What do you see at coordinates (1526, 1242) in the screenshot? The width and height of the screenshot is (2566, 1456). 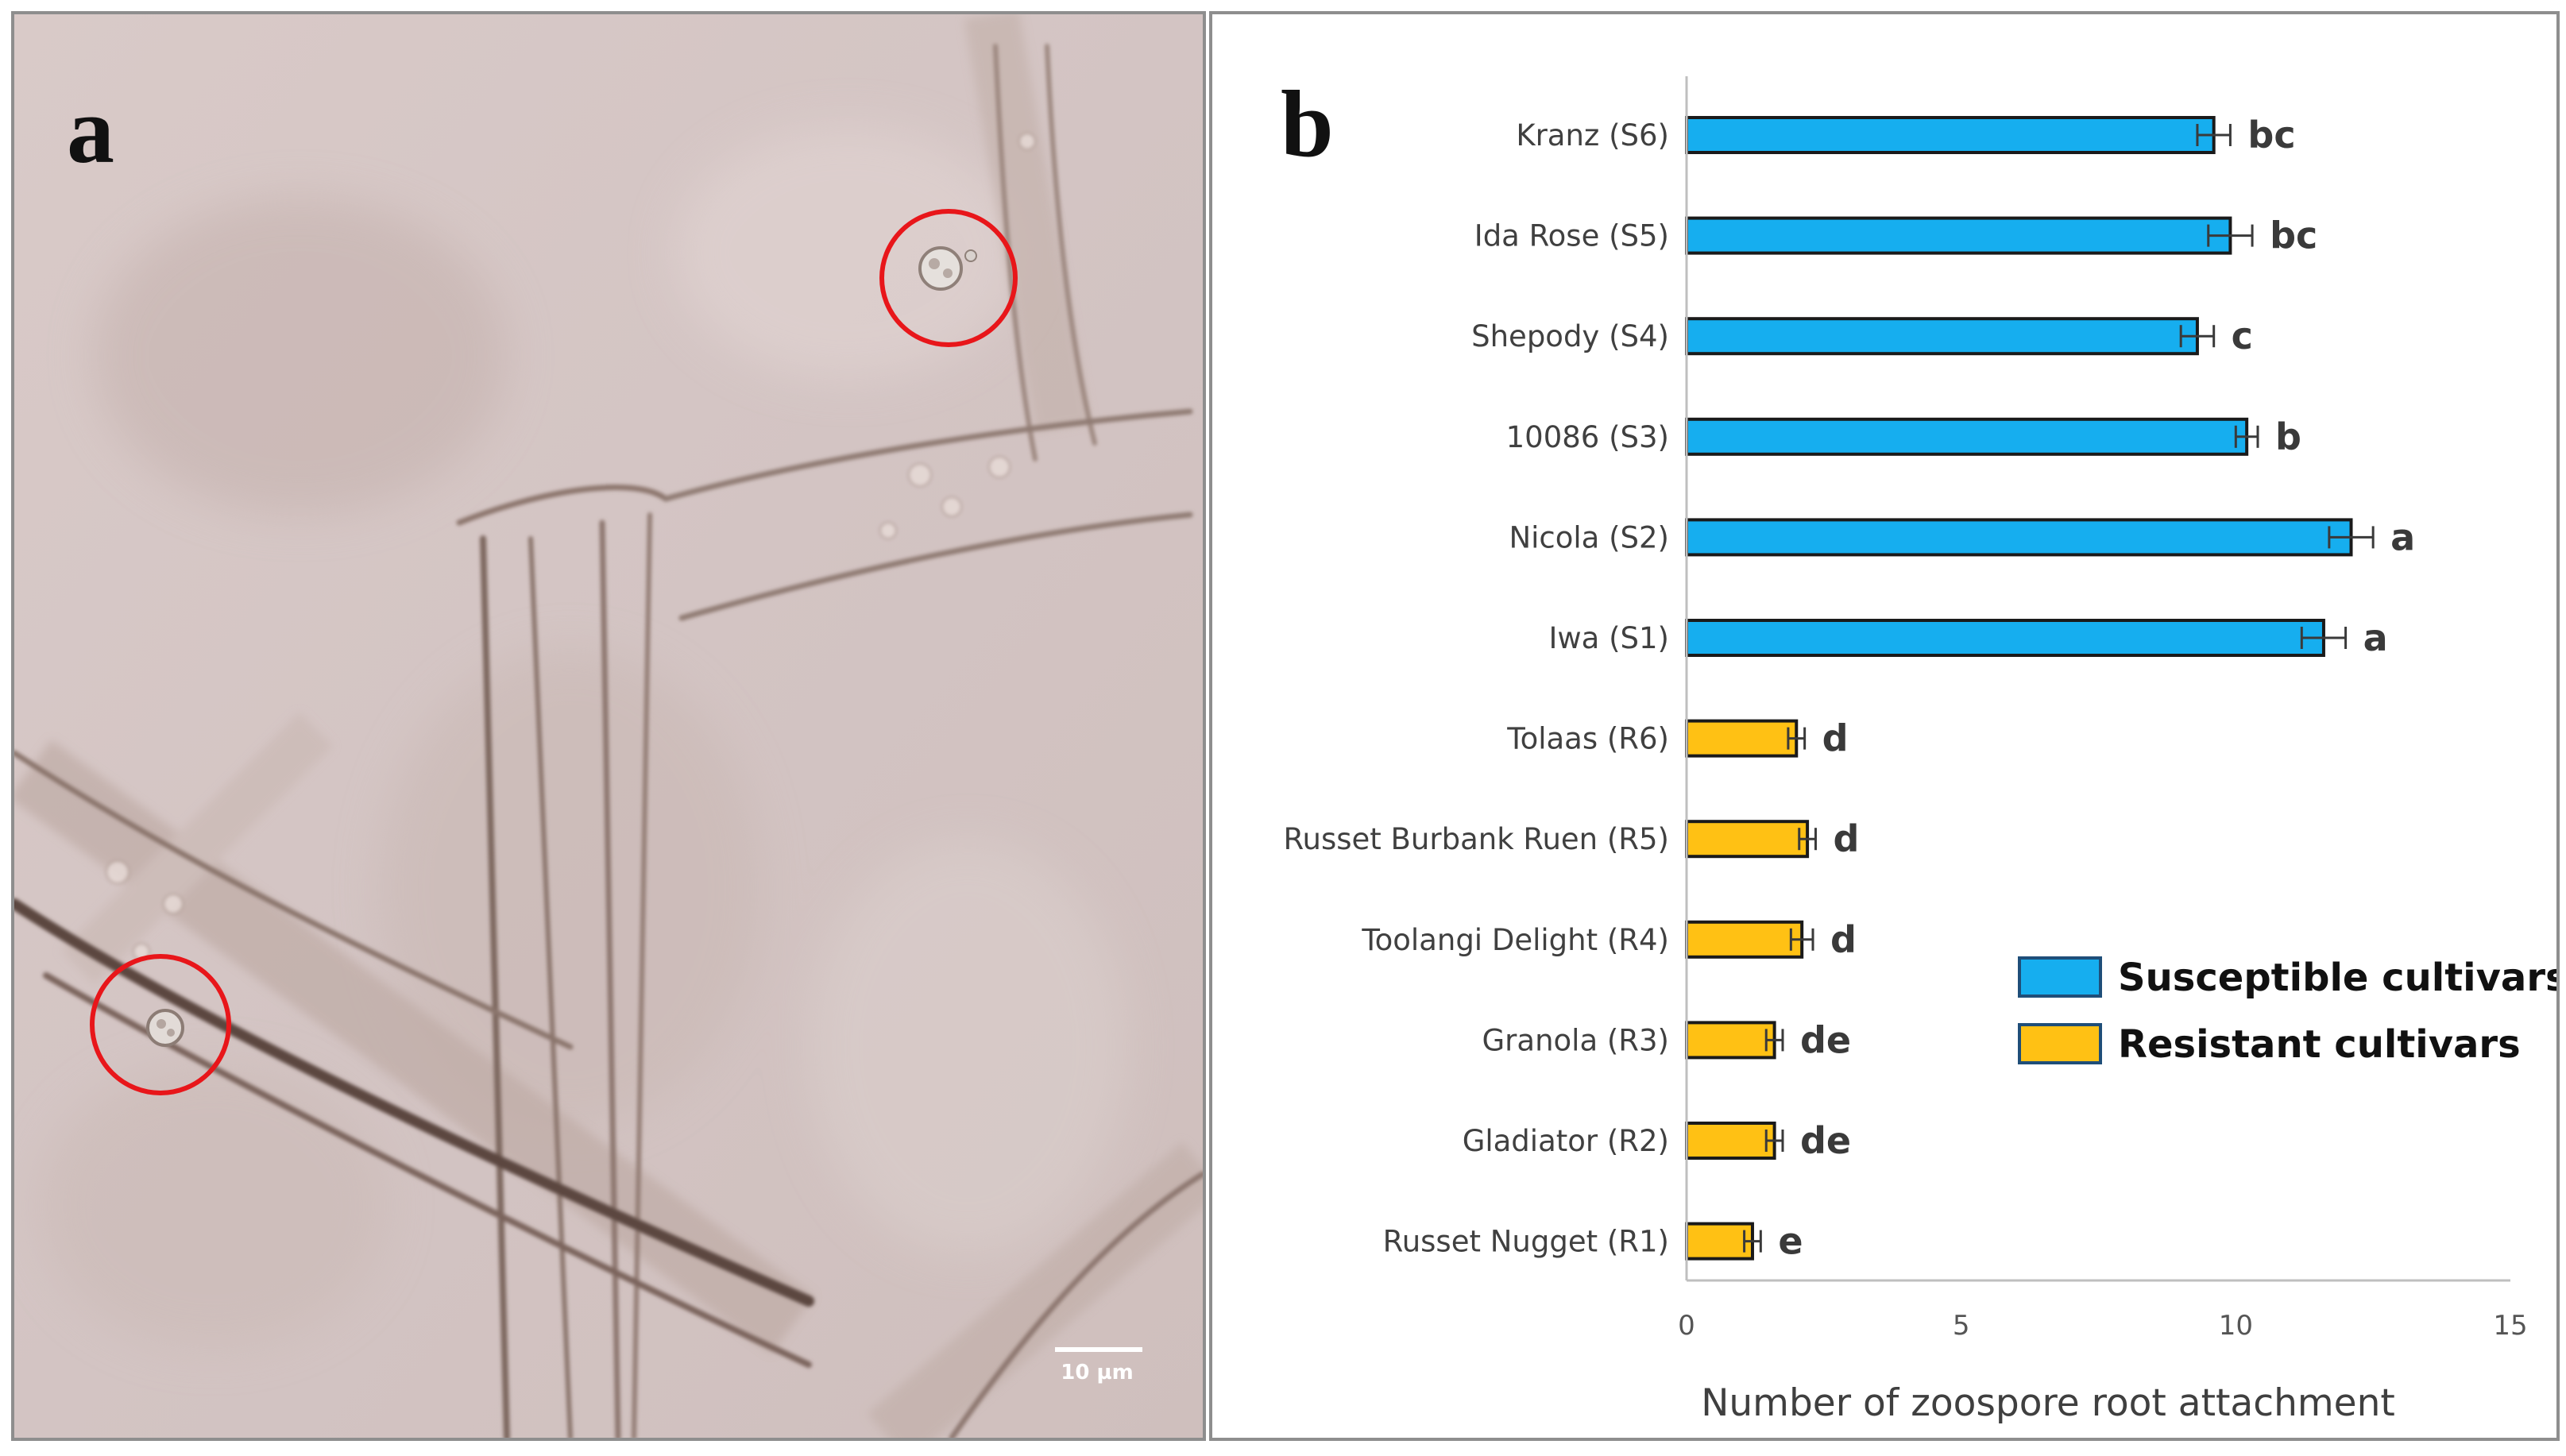 I see `category-label: Russet Nugget (R1)` at bounding box center [1526, 1242].